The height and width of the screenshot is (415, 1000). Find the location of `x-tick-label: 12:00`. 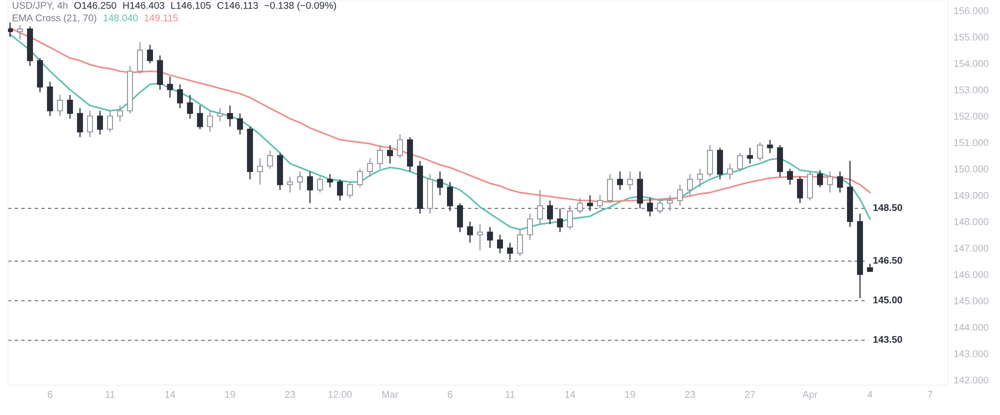

x-tick-label: 12:00 is located at coordinates (340, 394).